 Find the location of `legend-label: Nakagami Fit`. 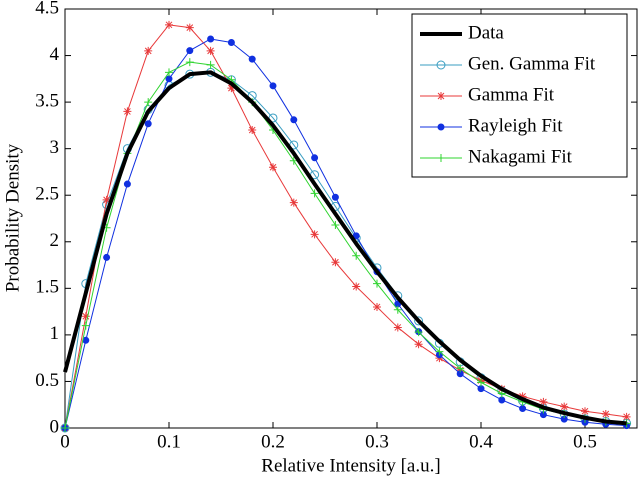

legend-label: Nakagami Fit is located at coordinates (520, 156).